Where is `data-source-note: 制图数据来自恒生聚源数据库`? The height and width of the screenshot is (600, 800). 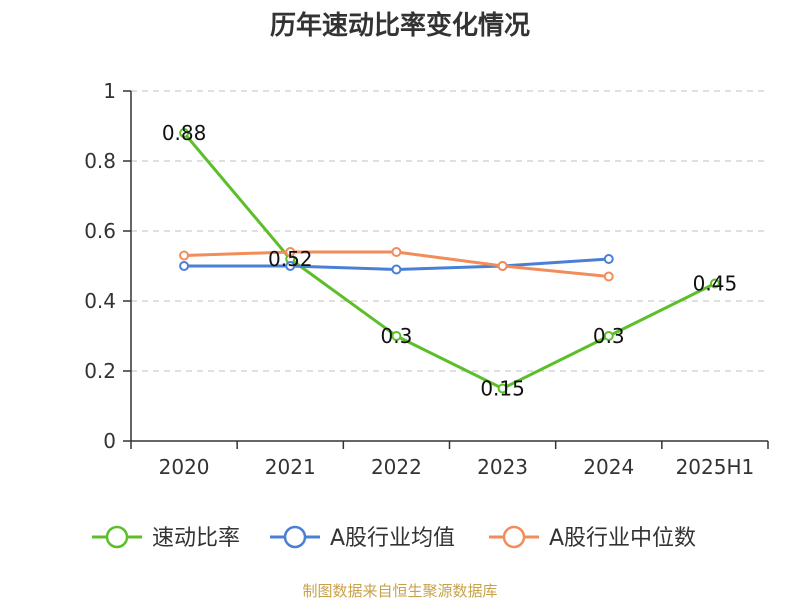 data-source-note: 制图数据来自恒生聚源数据库 is located at coordinates (399, 591).